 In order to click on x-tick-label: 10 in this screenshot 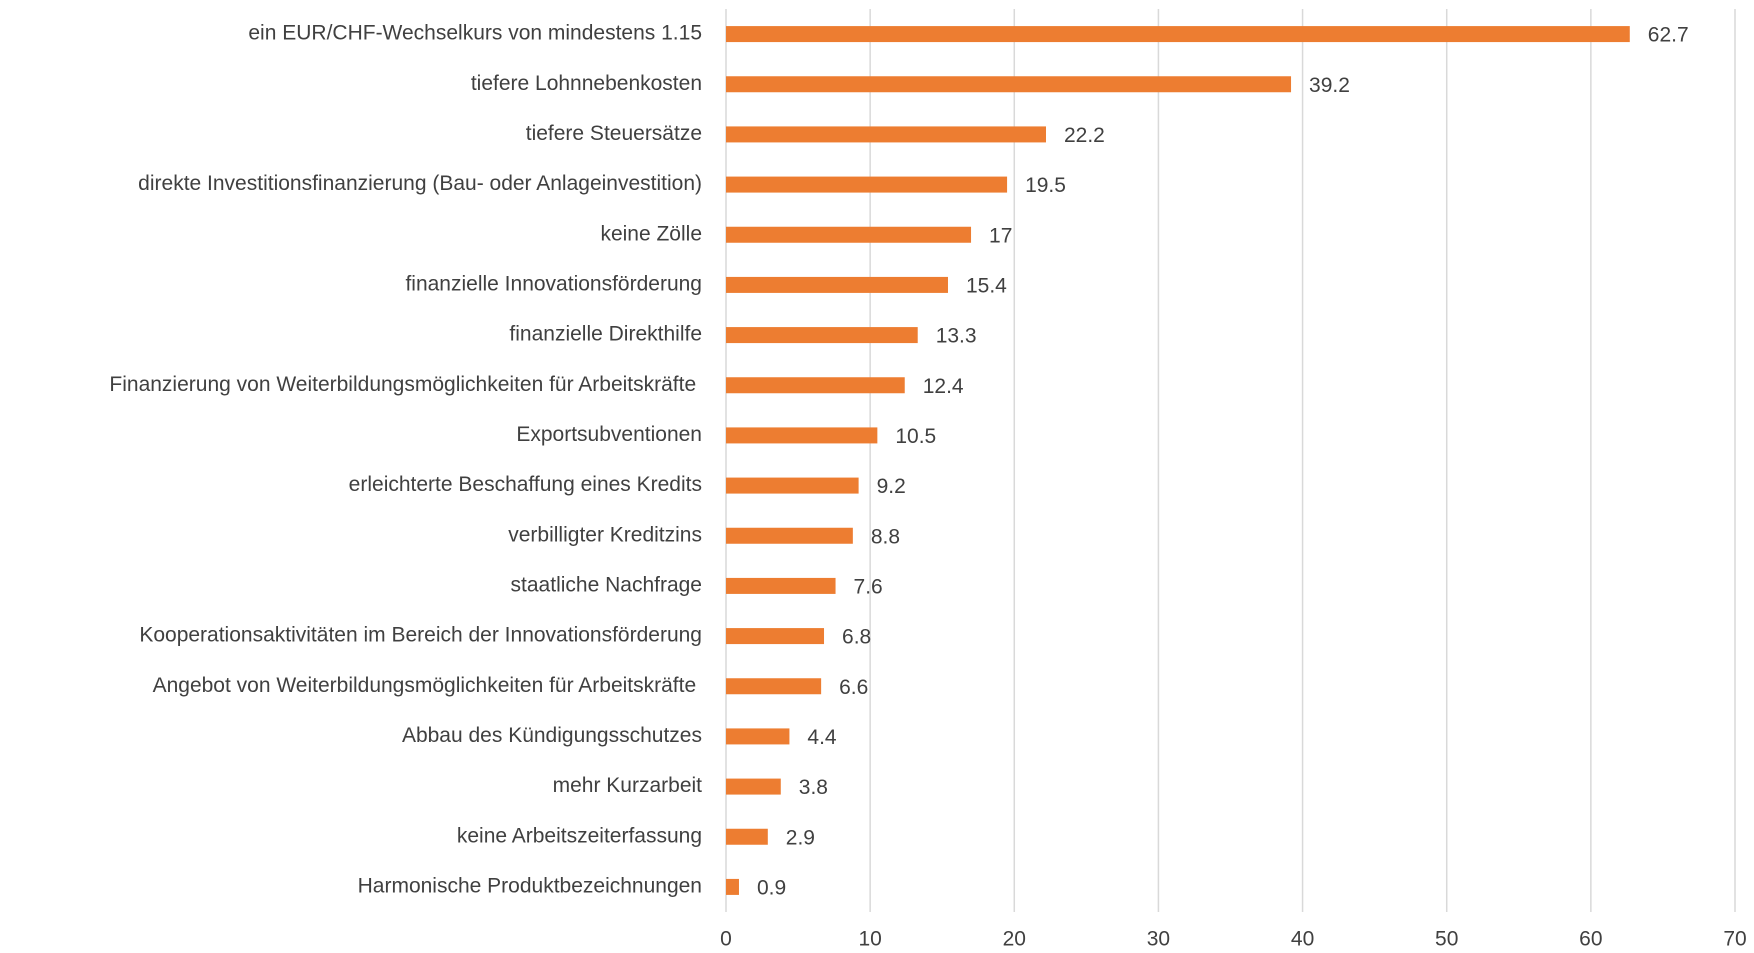, I will do `click(869, 939)`.